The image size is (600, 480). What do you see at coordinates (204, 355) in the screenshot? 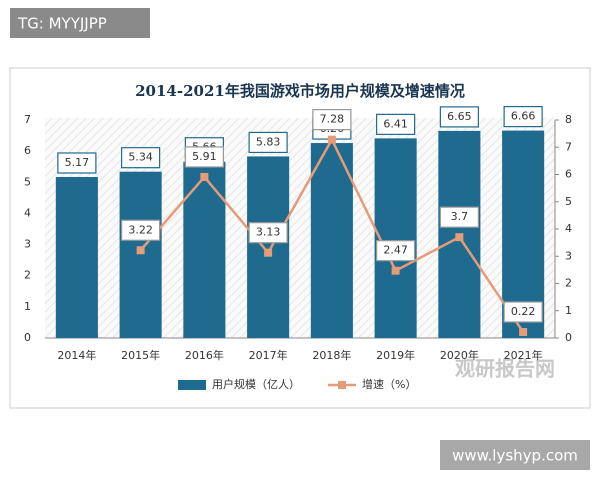
I see `x-tick-label: 2016年` at bounding box center [204, 355].